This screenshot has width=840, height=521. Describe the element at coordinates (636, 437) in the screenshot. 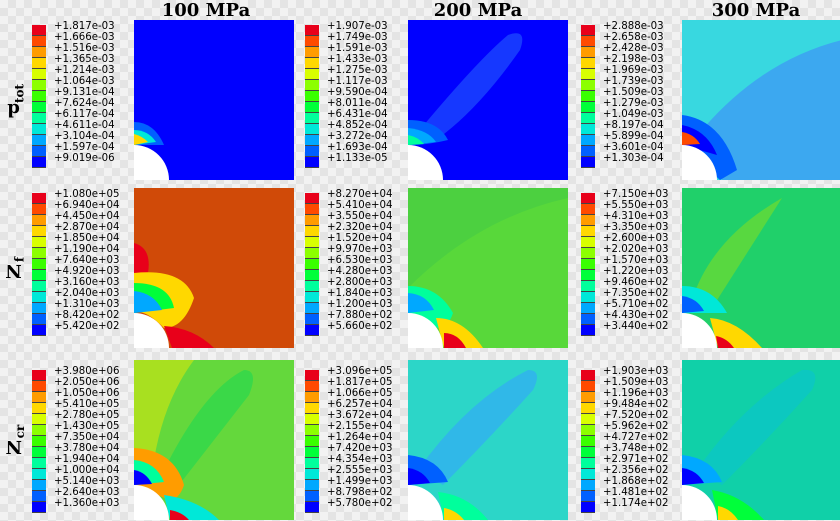

I see `legend-value: +4.727e+02` at that location.